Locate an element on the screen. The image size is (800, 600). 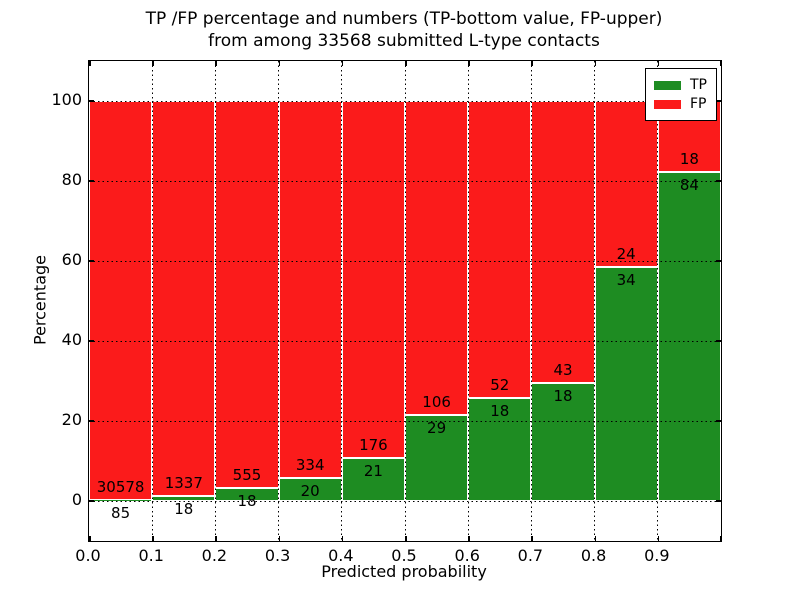
fp-count-label: 18 is located at coordinates (689, 158).